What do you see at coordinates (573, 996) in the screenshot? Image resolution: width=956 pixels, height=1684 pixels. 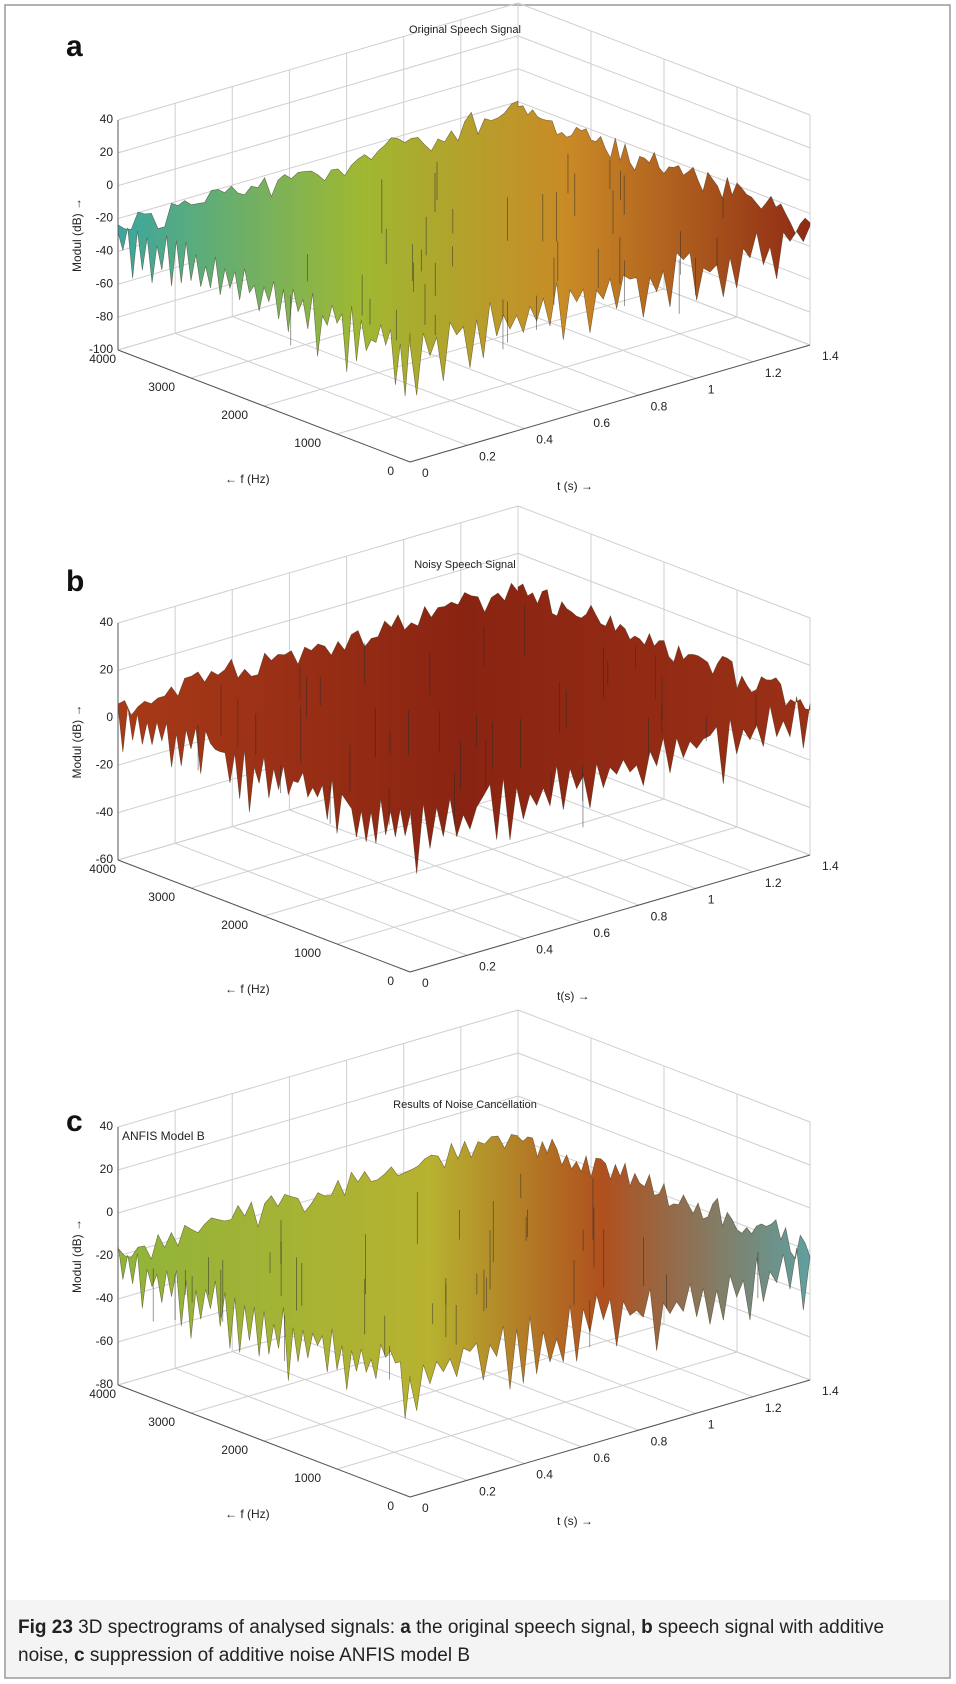 I see `t-axis-label: t(s) →` at bounding box center [573, 996].